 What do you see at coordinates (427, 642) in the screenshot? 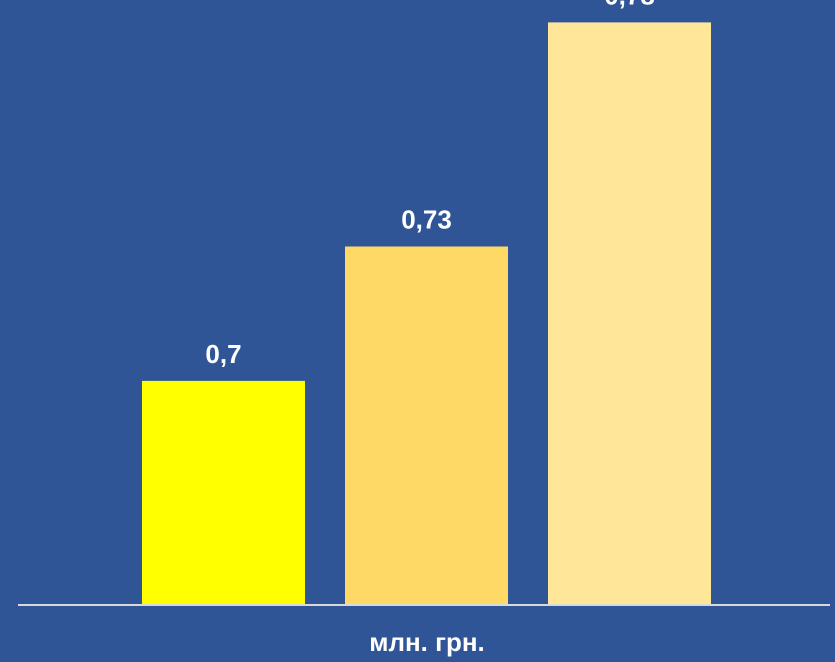
I see `x-axis-title: млн. грн.` at bounding box center [427, 642].